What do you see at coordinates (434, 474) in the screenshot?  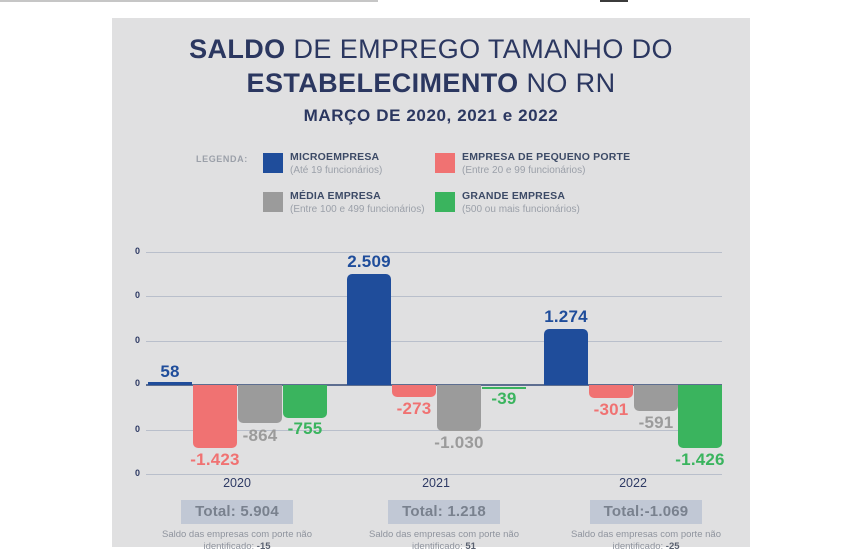 I see `gridline-minus-2000` at bounding box center [434, 474].